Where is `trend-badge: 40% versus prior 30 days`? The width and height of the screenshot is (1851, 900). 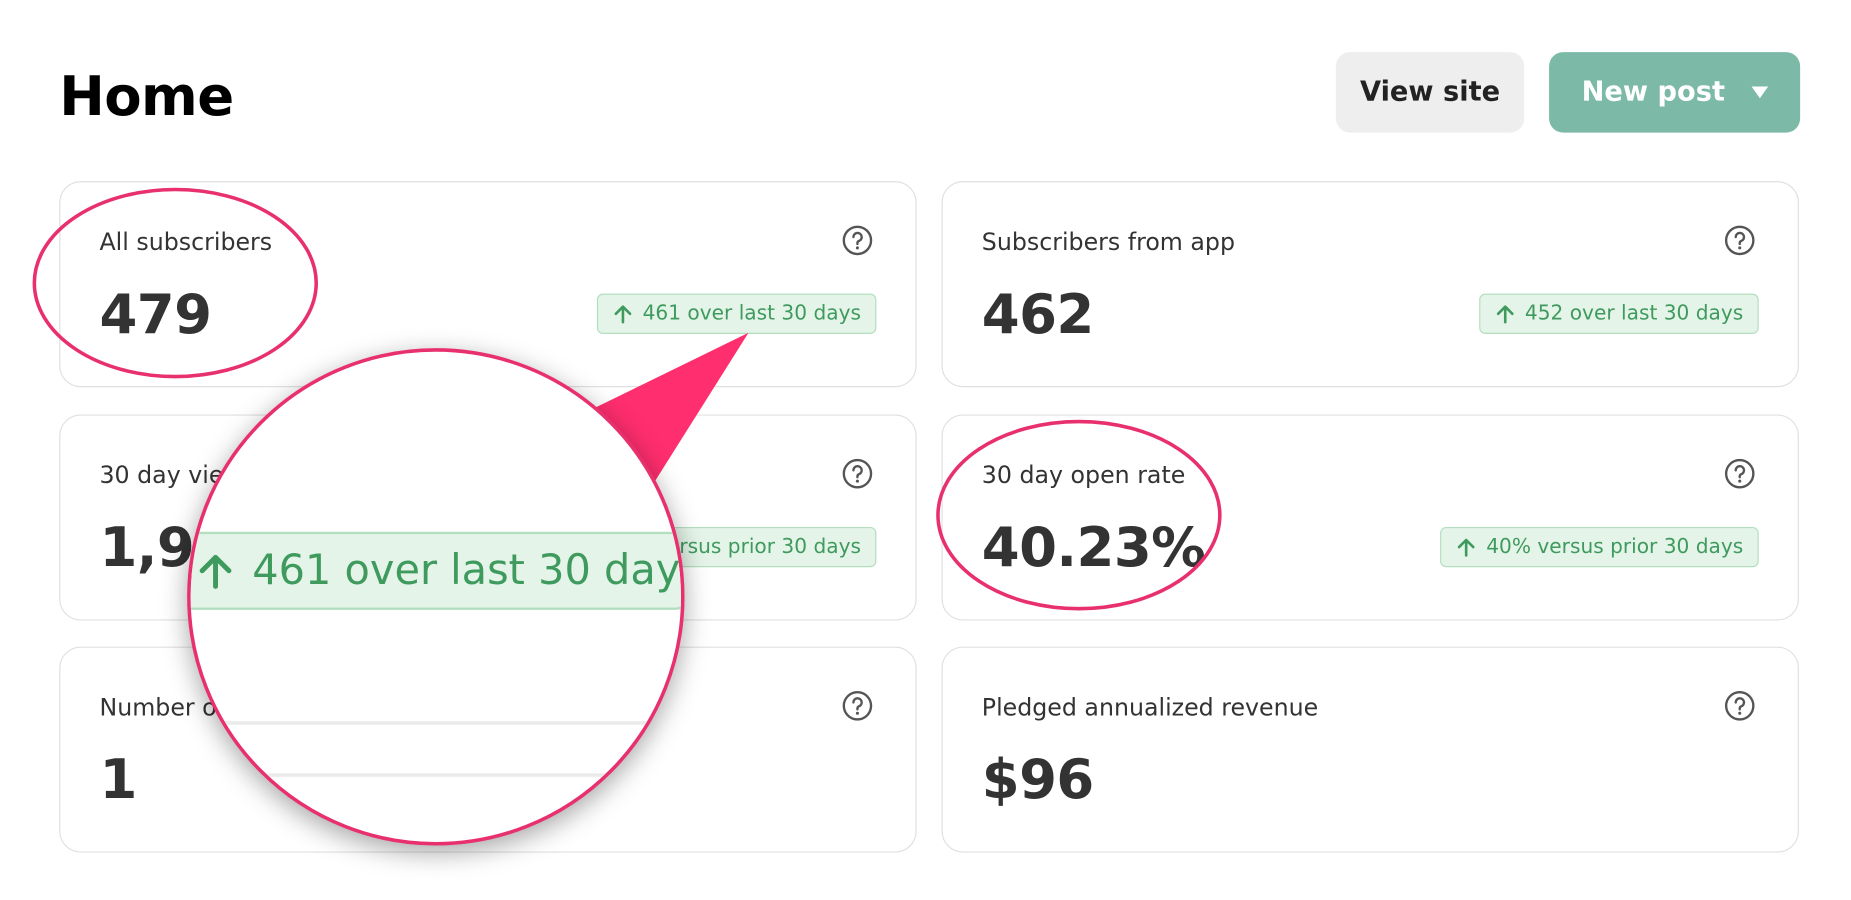
trend-badge: 40% versus prior 30 days is located at coordinates (1599, 547).